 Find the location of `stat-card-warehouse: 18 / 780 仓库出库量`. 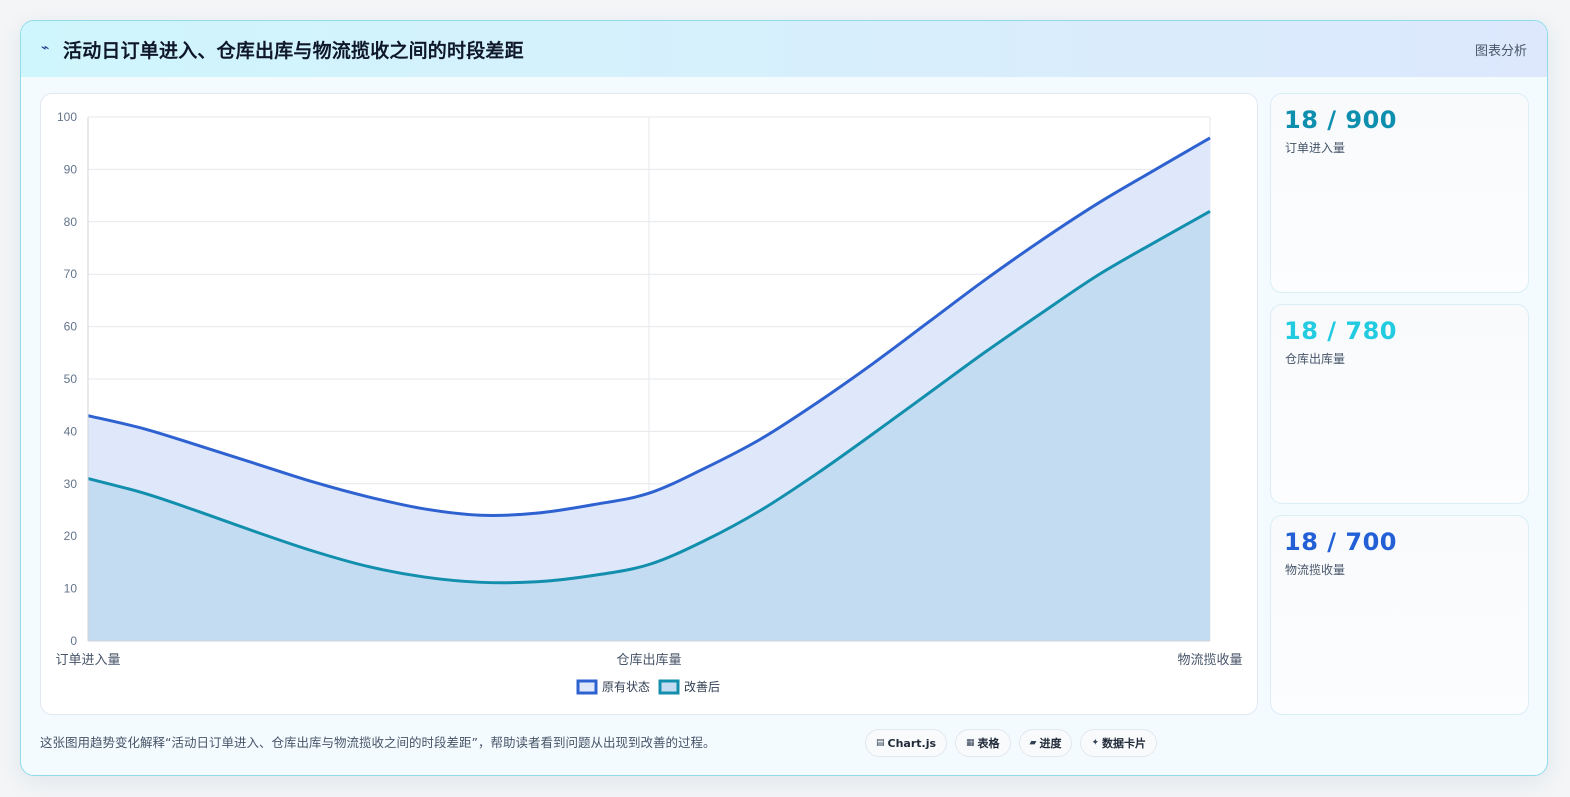

stat-card-warehouse: 18 / 780 仓库出库量 is located at coordinates (1399, 404).